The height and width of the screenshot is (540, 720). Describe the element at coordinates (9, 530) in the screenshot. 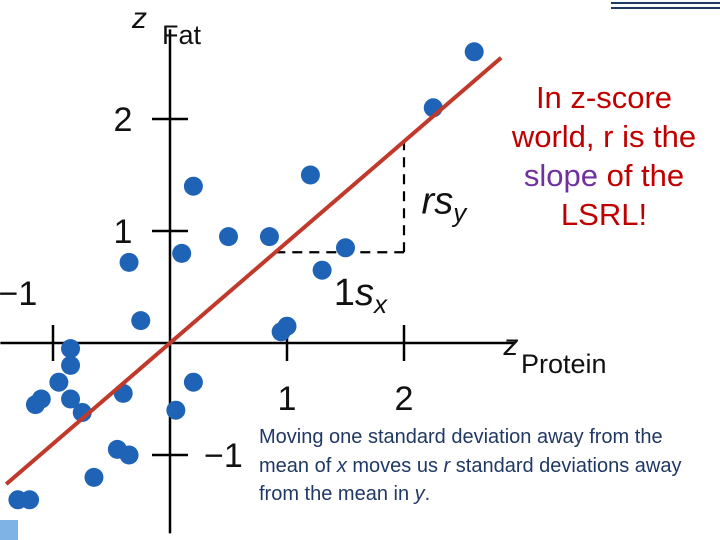

I see `corner-decoration` at that location.